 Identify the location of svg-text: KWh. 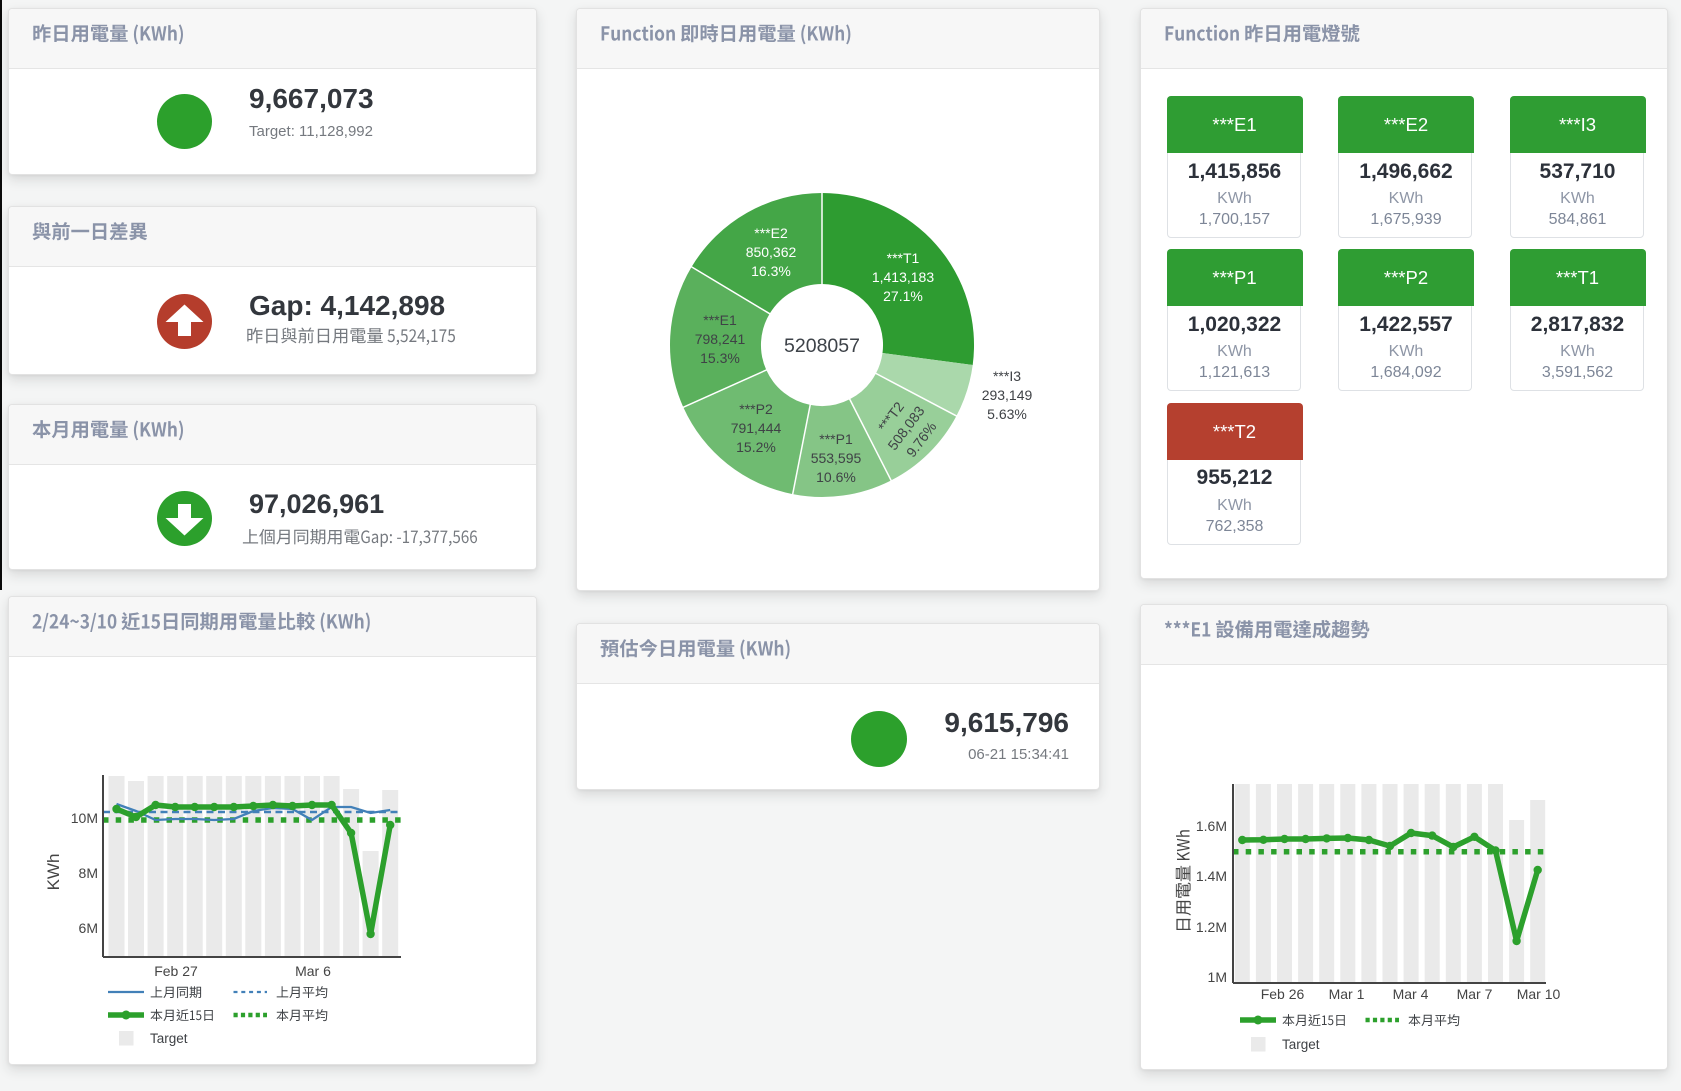
(53, 872).